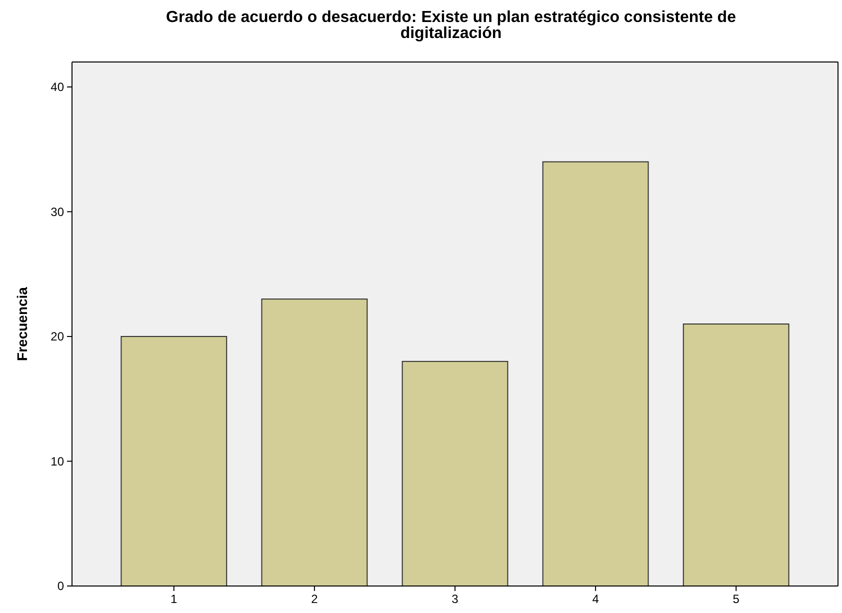 The height and width of the screenshot is (613, 842). I want to click on y-axis-title: Frecuencia, so click(22, 323).